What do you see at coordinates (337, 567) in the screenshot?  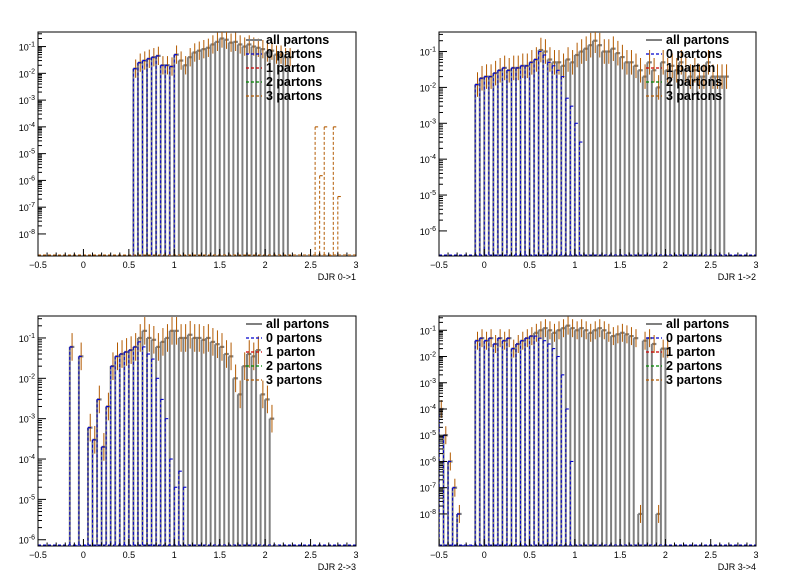 I see `x-axis-title: DJR 2->3` at bounding box center [337, 567].